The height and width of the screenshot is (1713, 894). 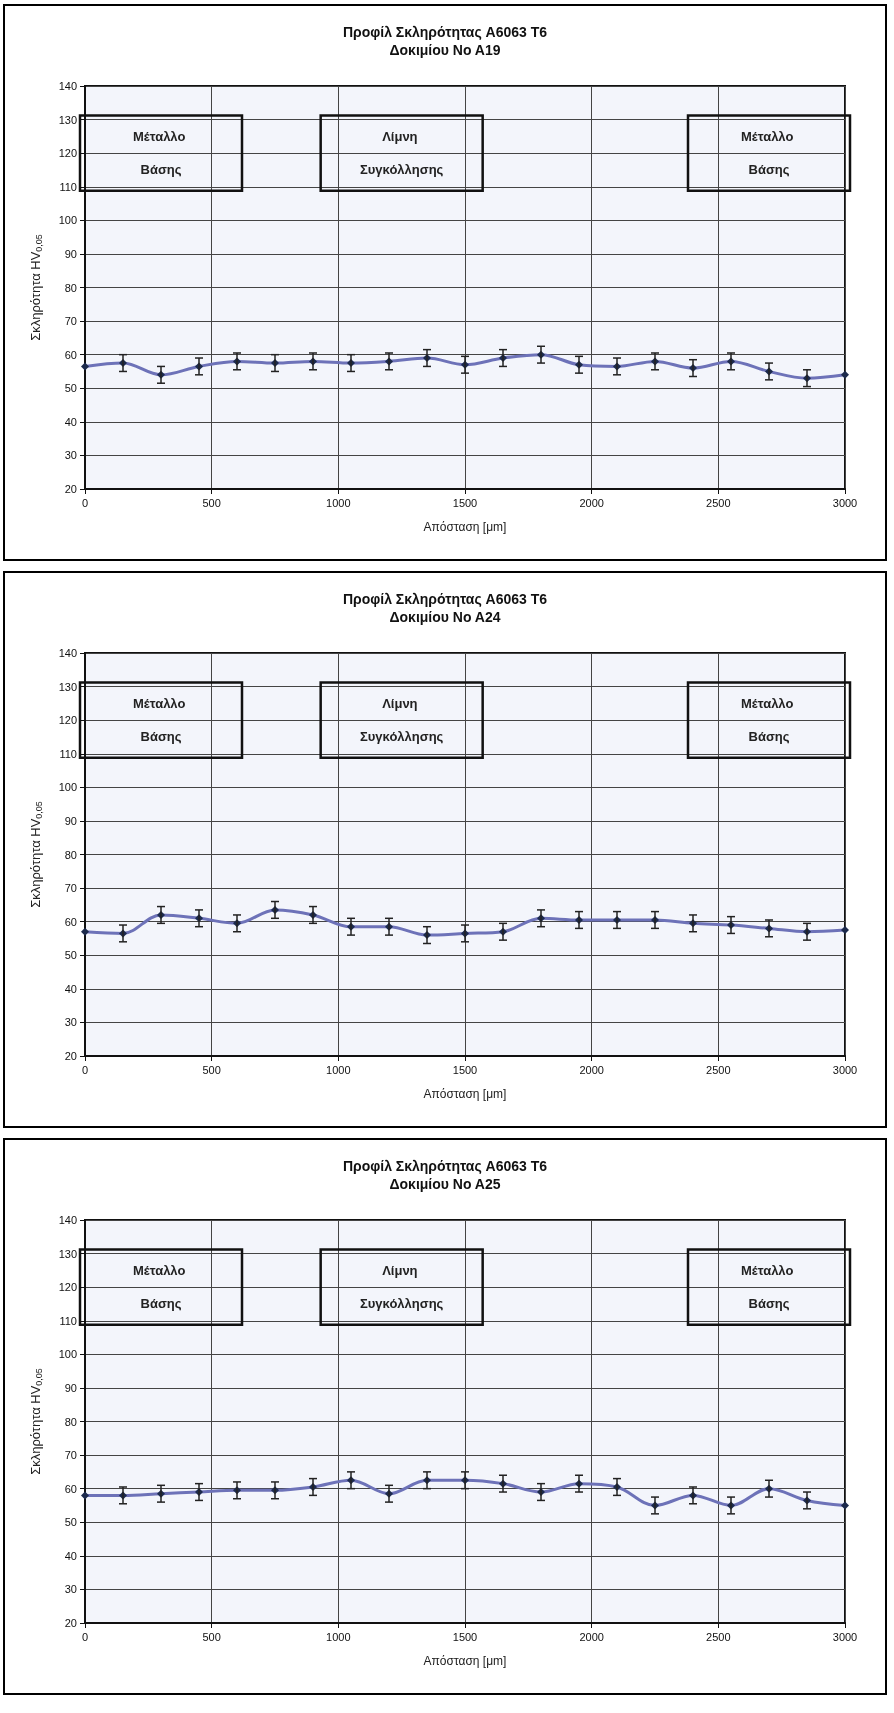 I want to click on chart-subtitle: Δοκιμίου No A24, so click(x=445, y=617).